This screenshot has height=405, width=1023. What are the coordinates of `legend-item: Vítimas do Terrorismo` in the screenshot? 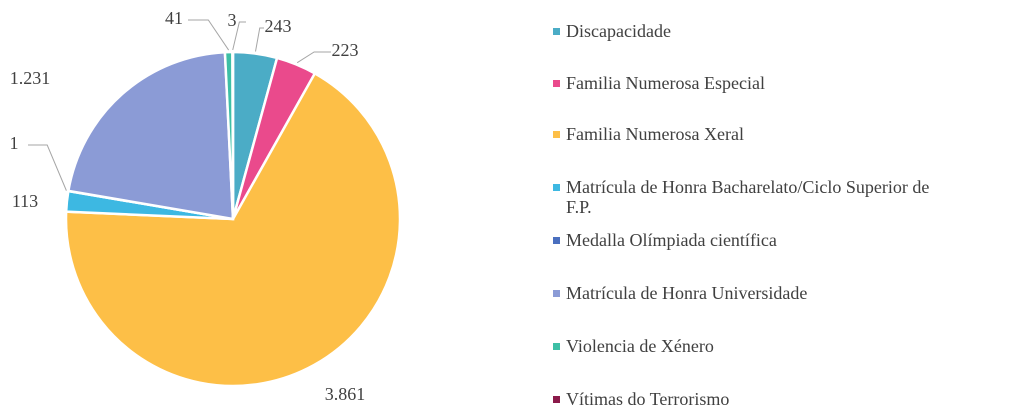 It's located at (749, 397).